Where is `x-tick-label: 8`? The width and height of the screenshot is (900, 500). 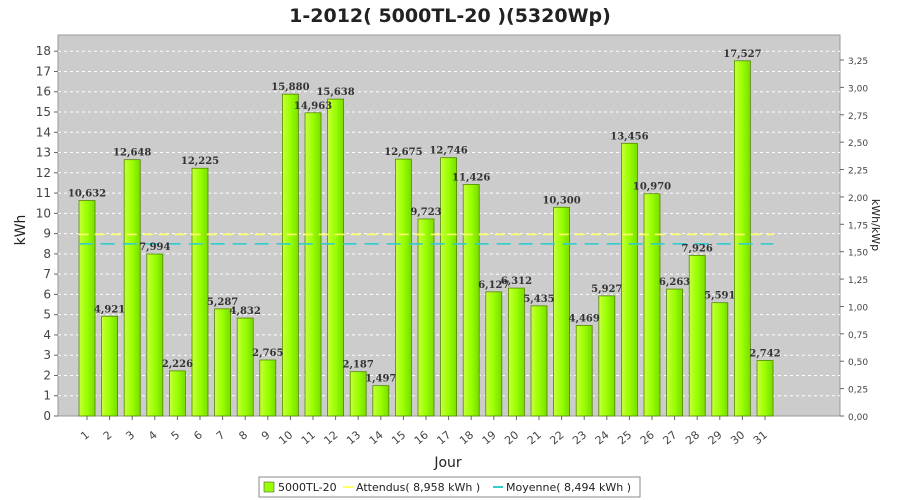
x-tick-label: 8 is located at coordinates (243, 435).